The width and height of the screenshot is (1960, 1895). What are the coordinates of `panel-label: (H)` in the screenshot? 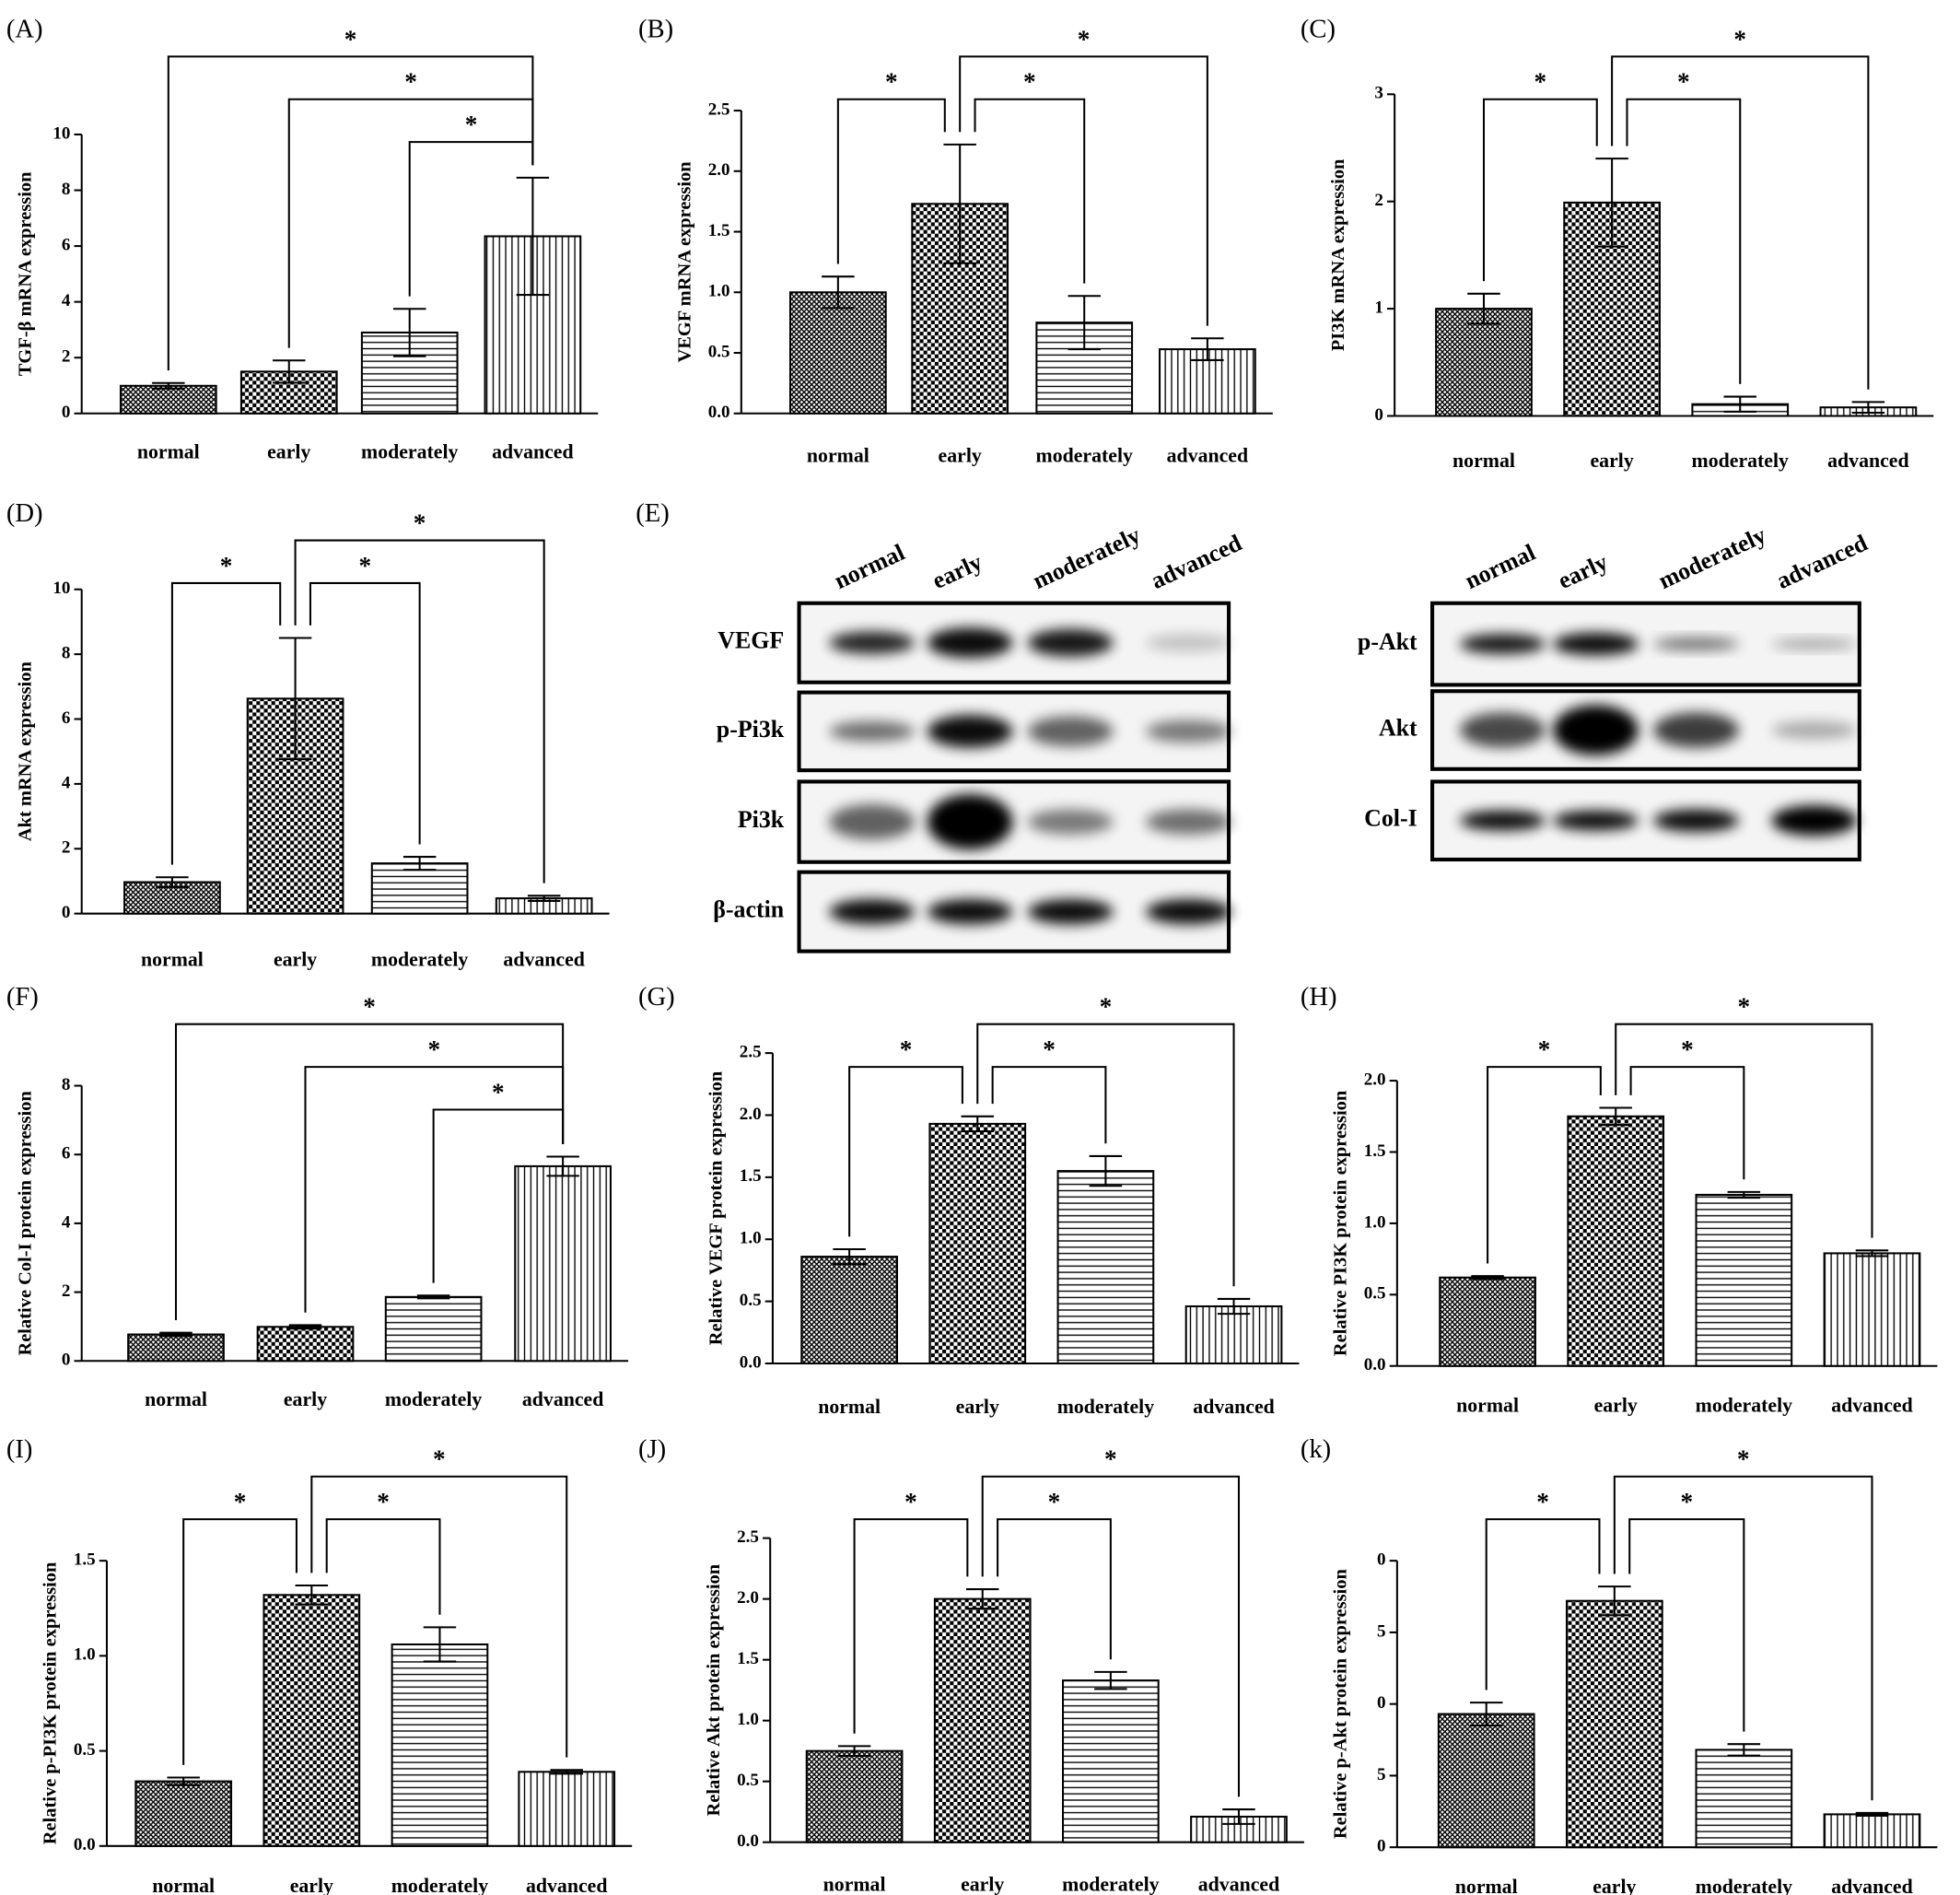 It's located at (1319, 997).